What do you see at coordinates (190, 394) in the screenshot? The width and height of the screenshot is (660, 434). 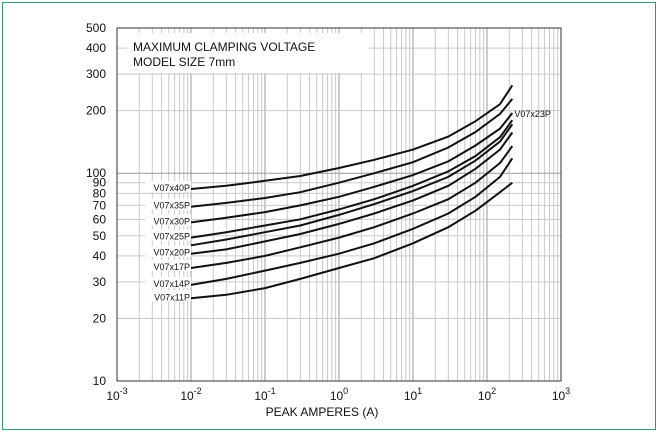 I see `x-tick-label: 10⁻²` at bounding box center [190, 394].